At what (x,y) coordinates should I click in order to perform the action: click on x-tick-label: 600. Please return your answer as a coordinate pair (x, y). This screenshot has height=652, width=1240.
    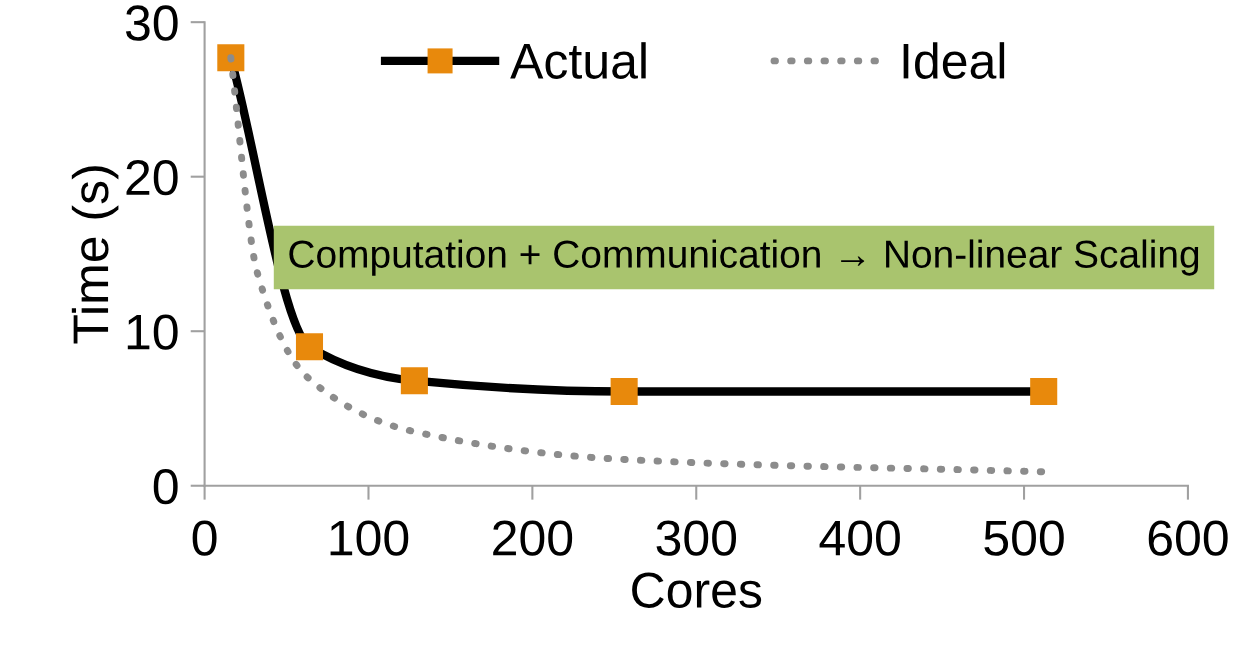
    Looking at the image, I should click on (1188, 538).